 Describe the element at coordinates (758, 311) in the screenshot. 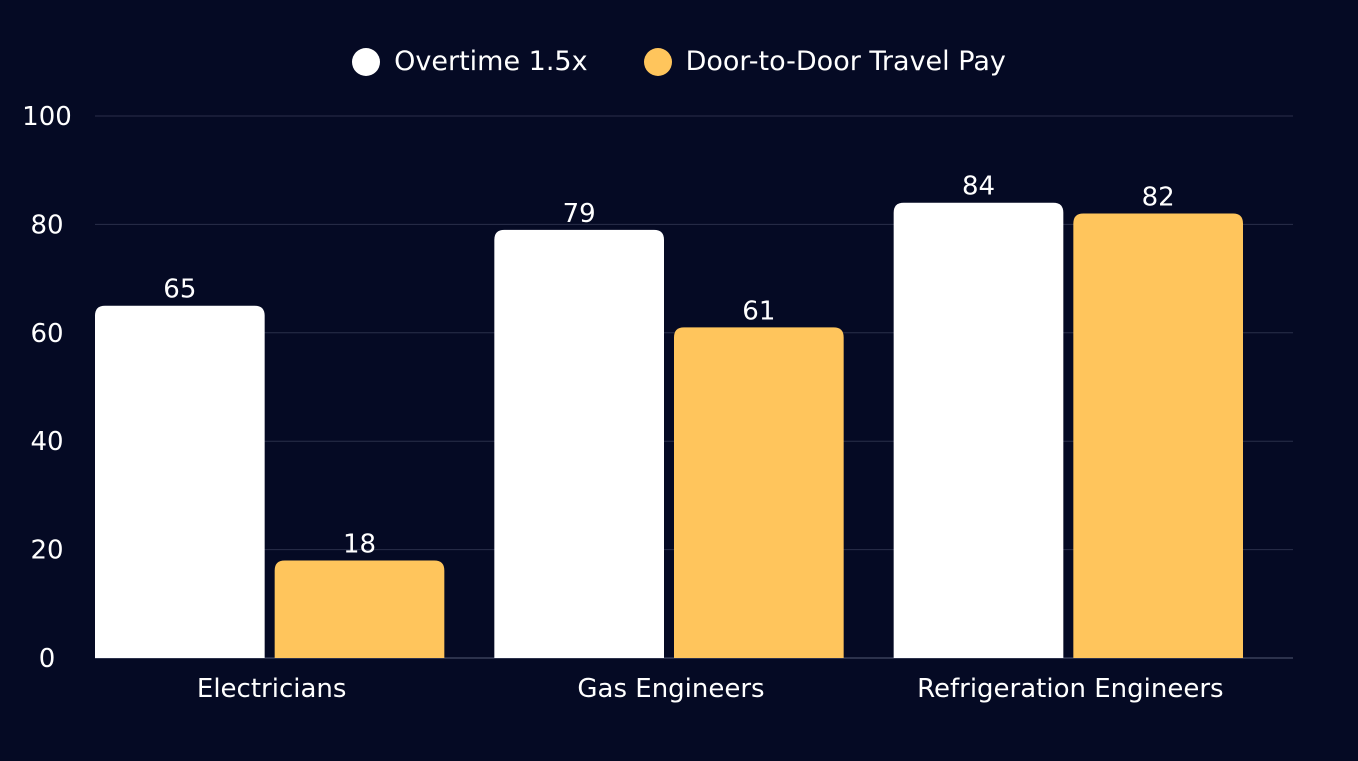

I see `data-label-1-1: 61` at that location.